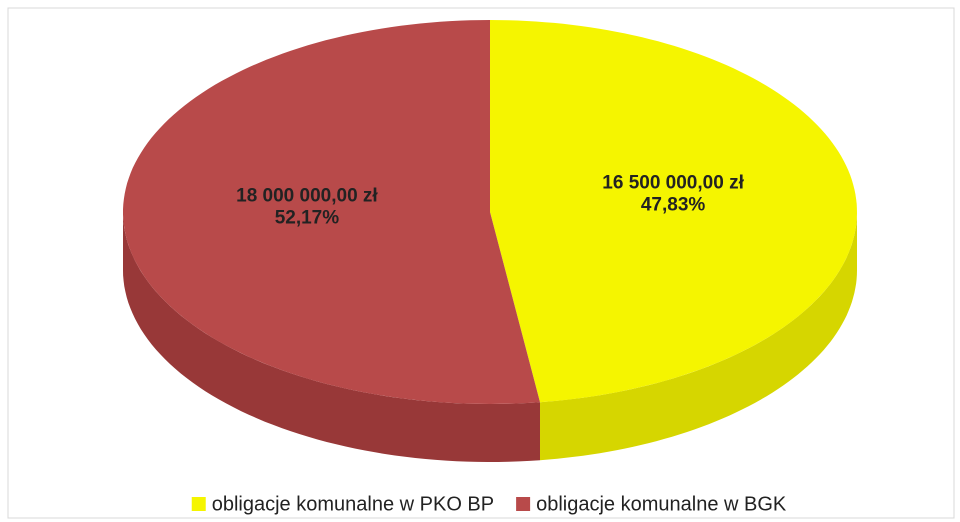 The image size is (960, 522). I want to click on legend-label: obligacje komunalne w BGK, so click(661, 504).